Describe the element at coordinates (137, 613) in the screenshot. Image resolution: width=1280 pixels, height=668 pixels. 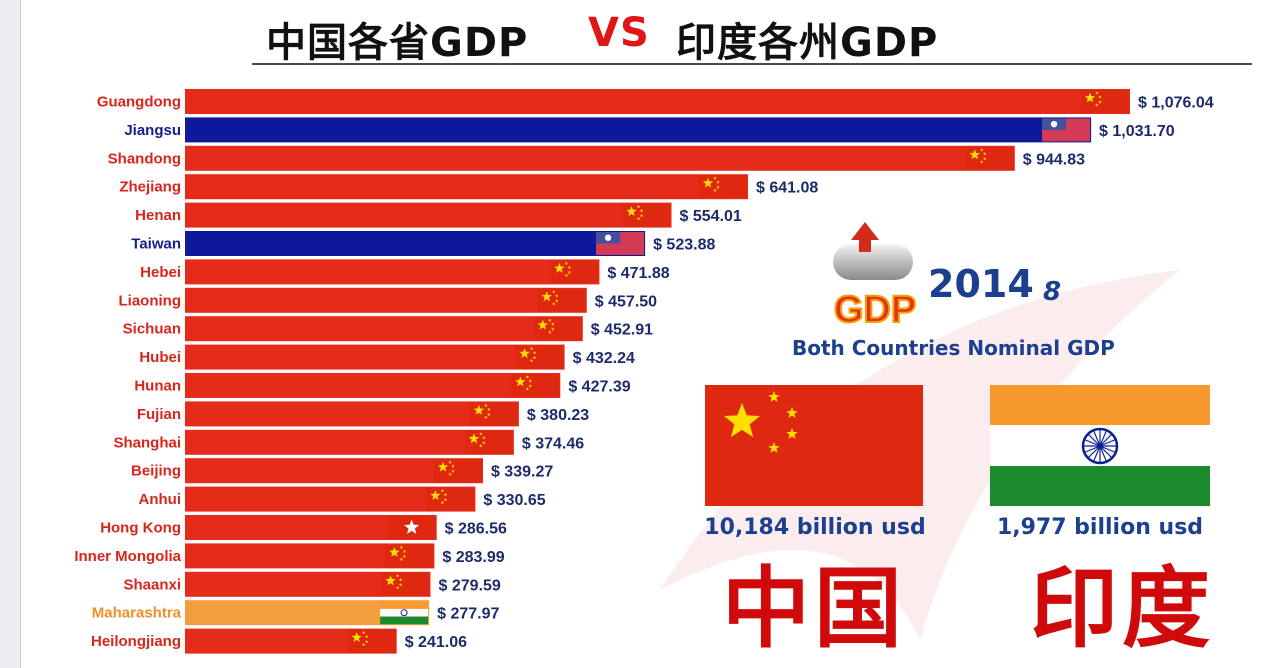
I see `bar-label: Maharashtra` at that location.